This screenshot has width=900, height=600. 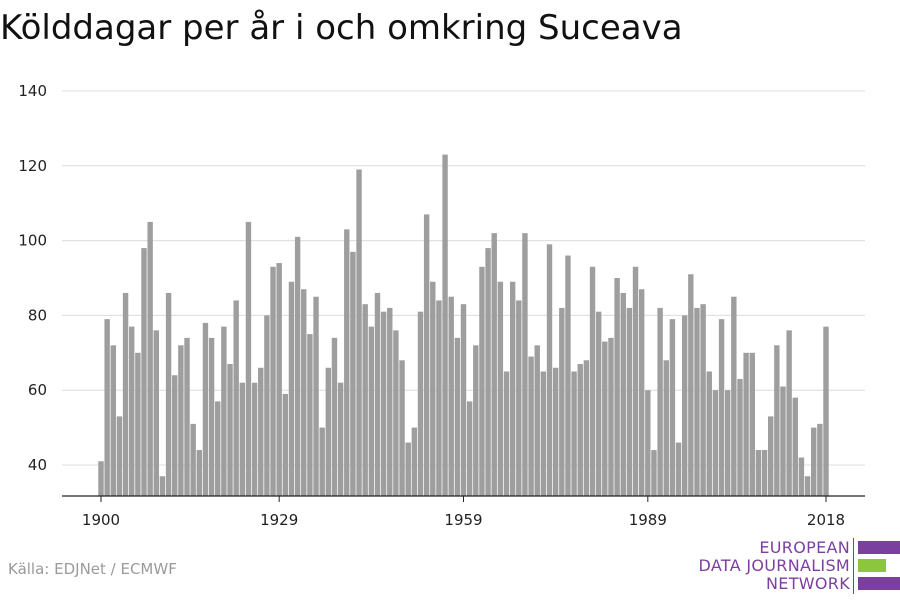 What do you see at coordinates (543, 433) in the screenshot?
I see `bar-1972` at bounding box center [543, 433].